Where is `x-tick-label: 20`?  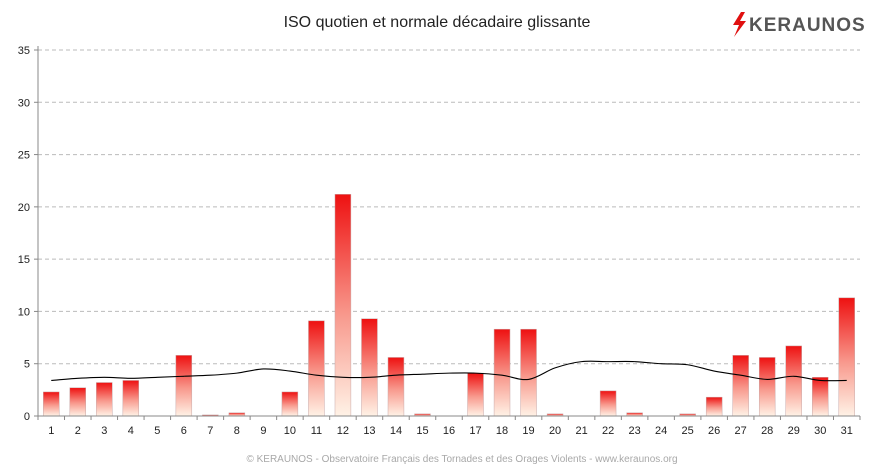
x-tick-label: 20 is located at coordinates (555, 431).